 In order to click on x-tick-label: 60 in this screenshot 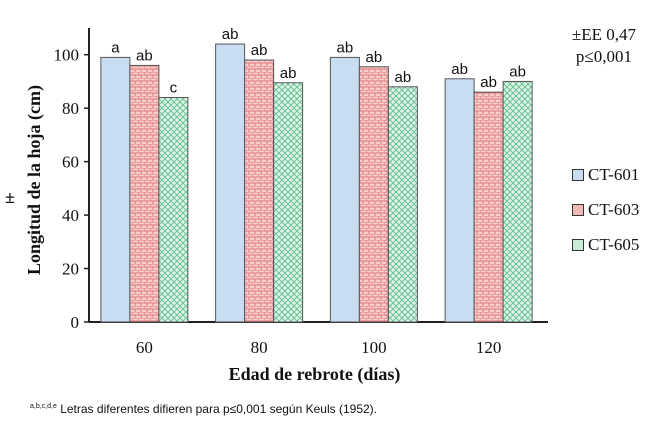, I will do `click(144, 347)`.